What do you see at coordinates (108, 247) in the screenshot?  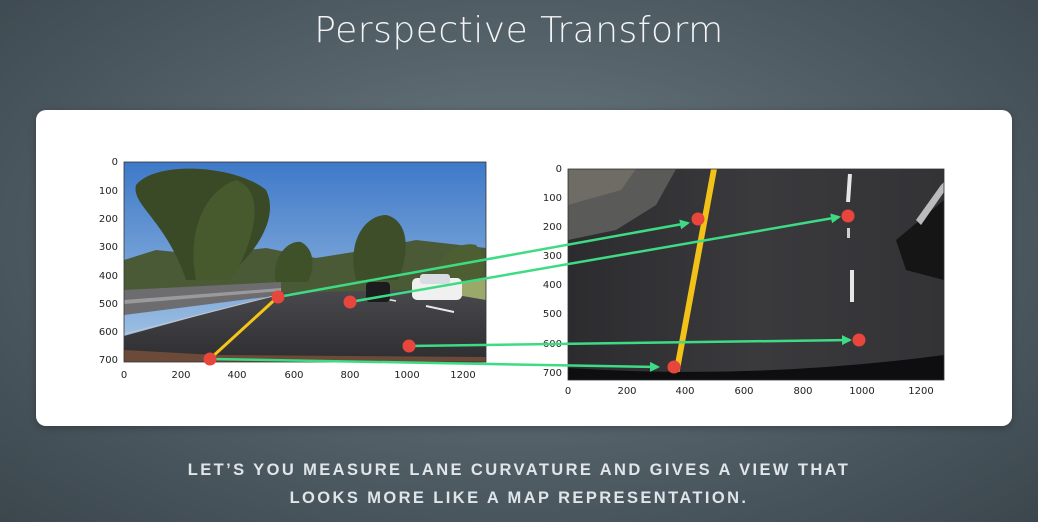 I see `left-y-tick: 300` at bounding box center [108, 247].